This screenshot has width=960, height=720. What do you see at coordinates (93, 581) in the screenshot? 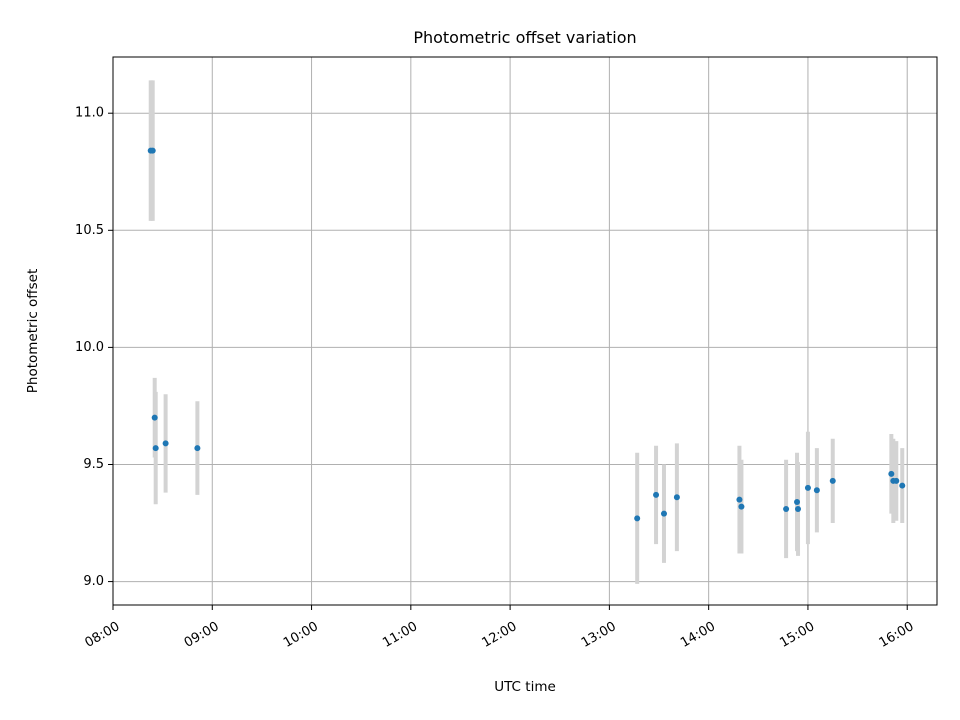
I see `y-tick-label: 9.0` at bounding box center [93, 581].